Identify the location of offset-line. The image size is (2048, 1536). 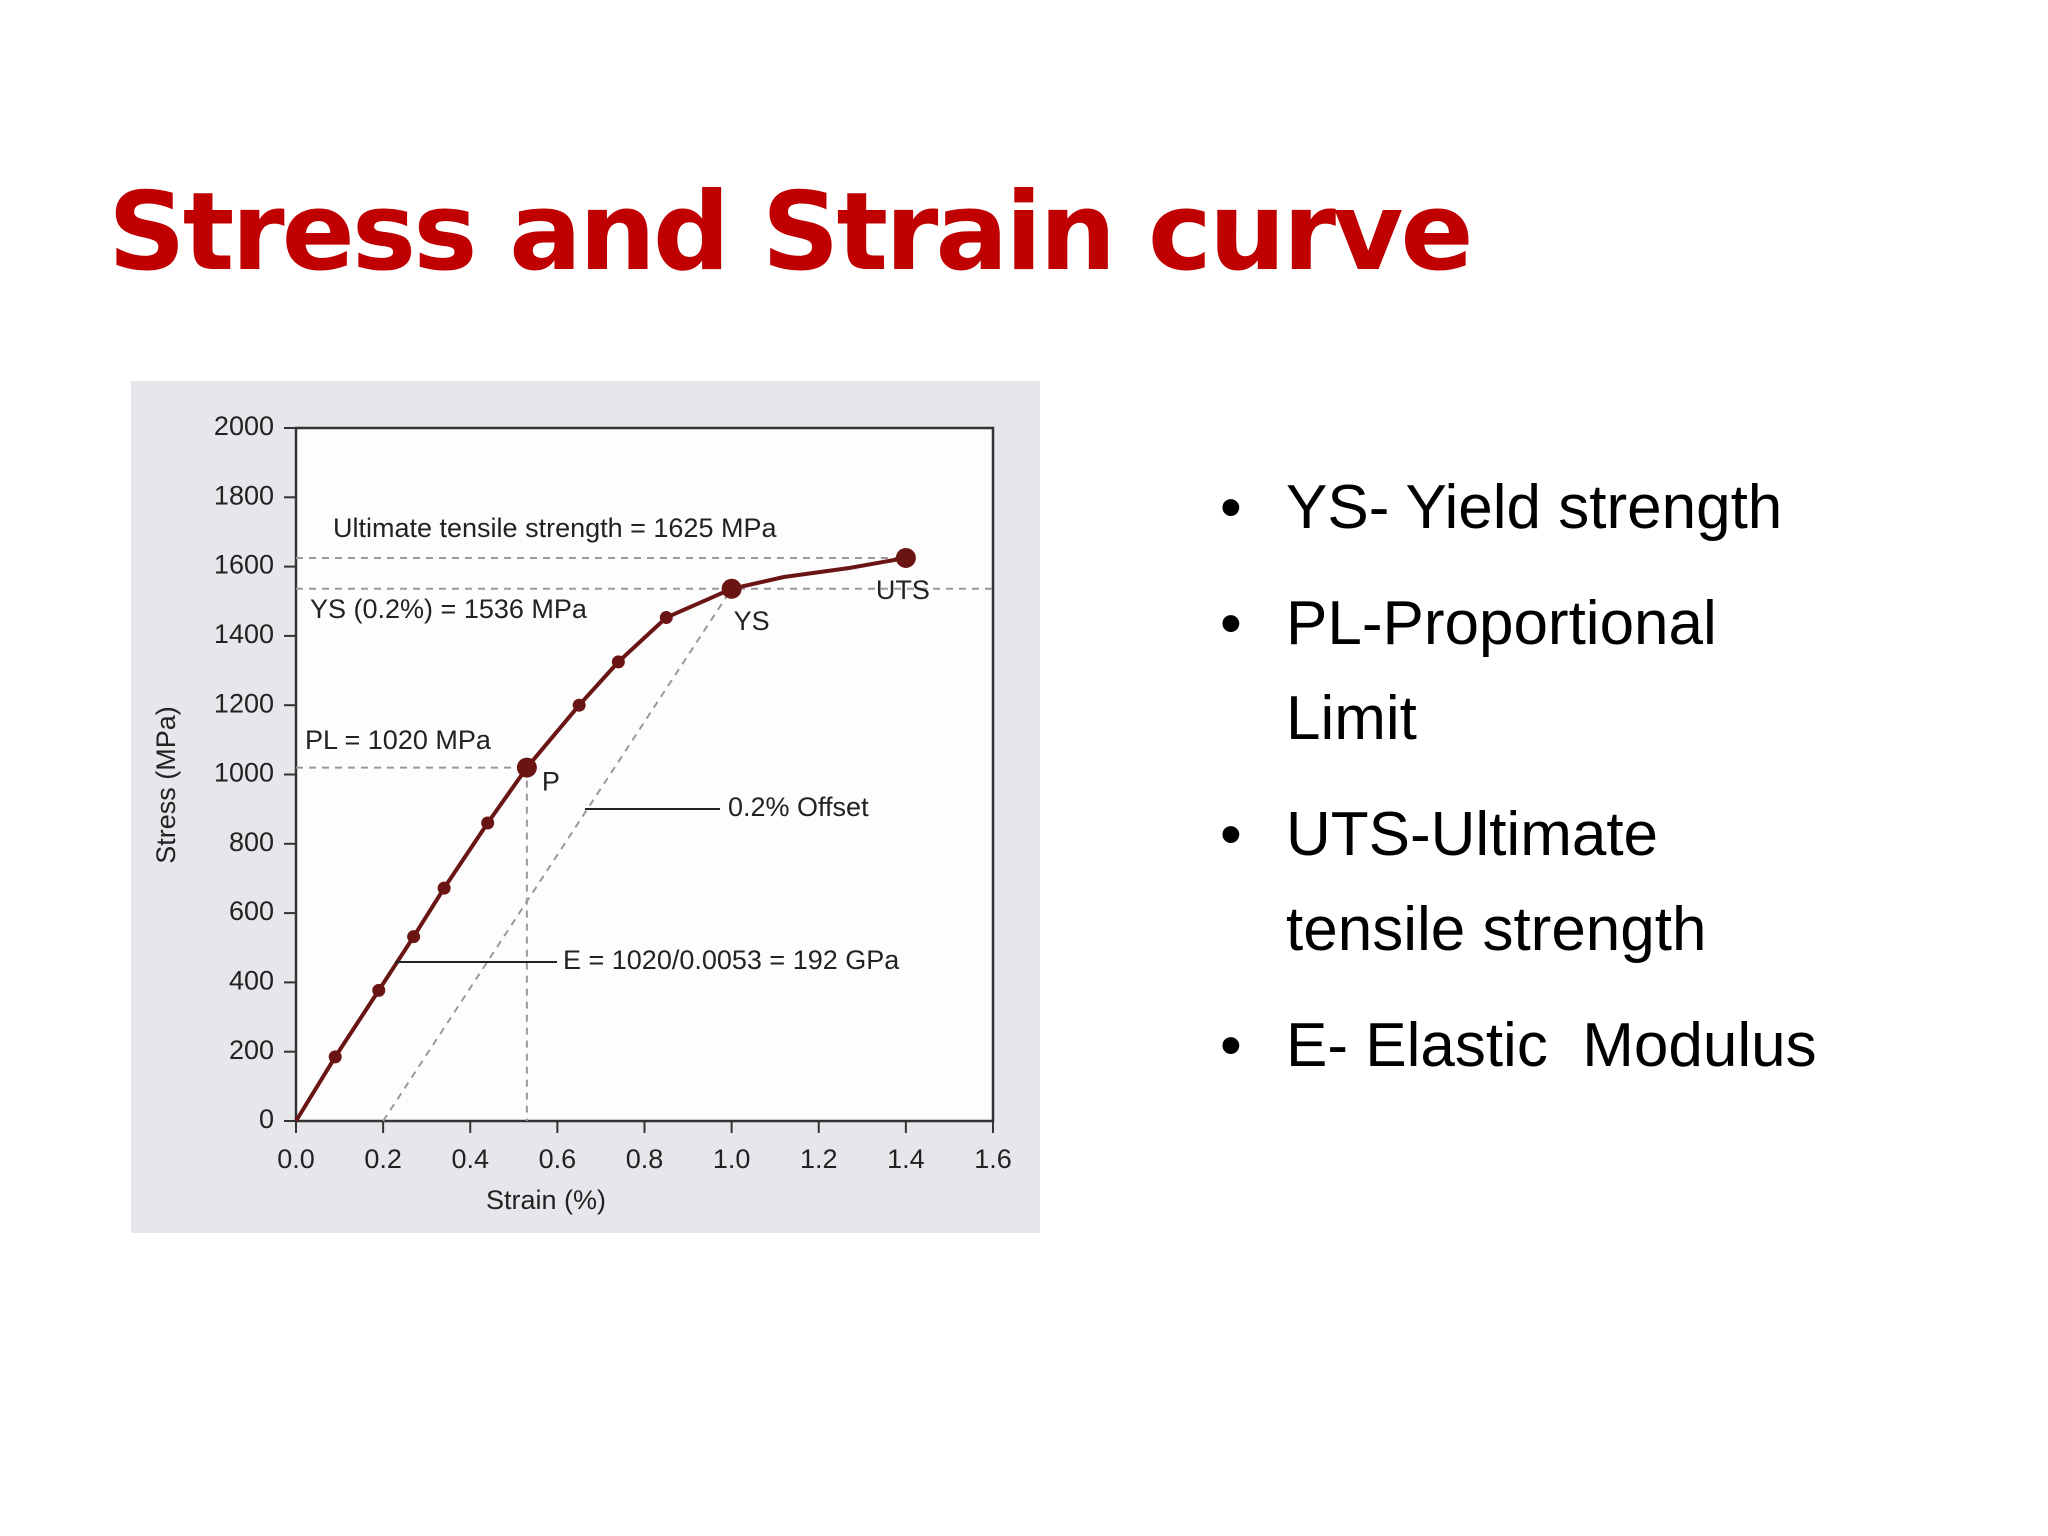
(557, 855).